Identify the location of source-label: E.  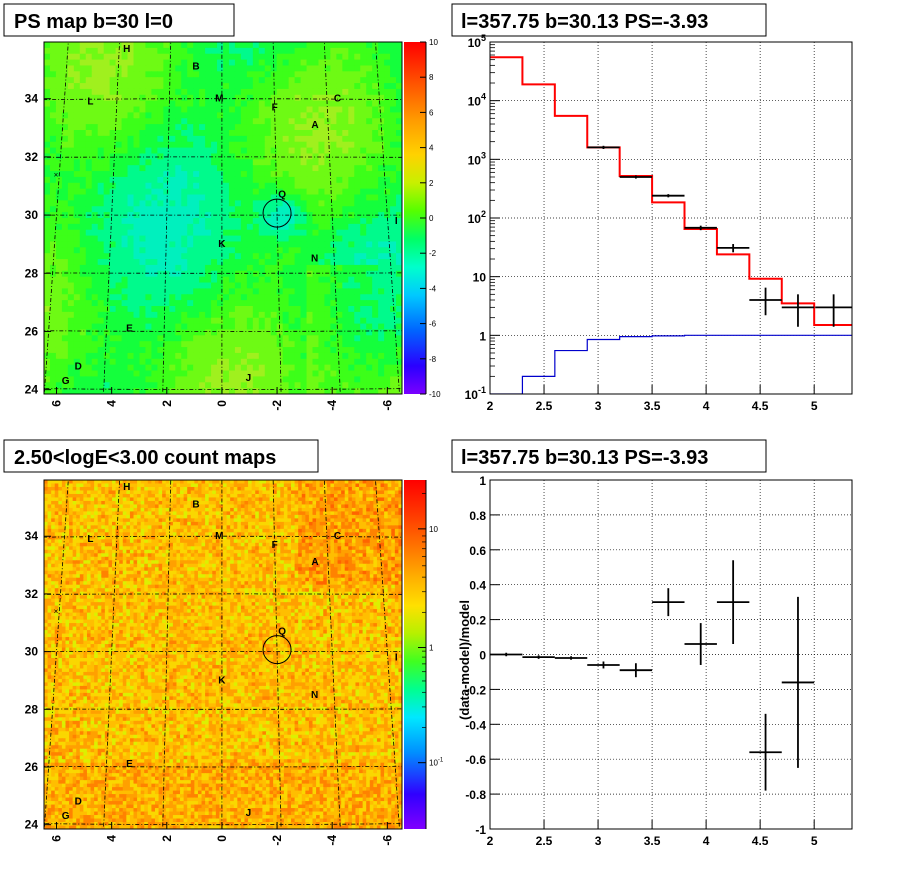
(129, 328).